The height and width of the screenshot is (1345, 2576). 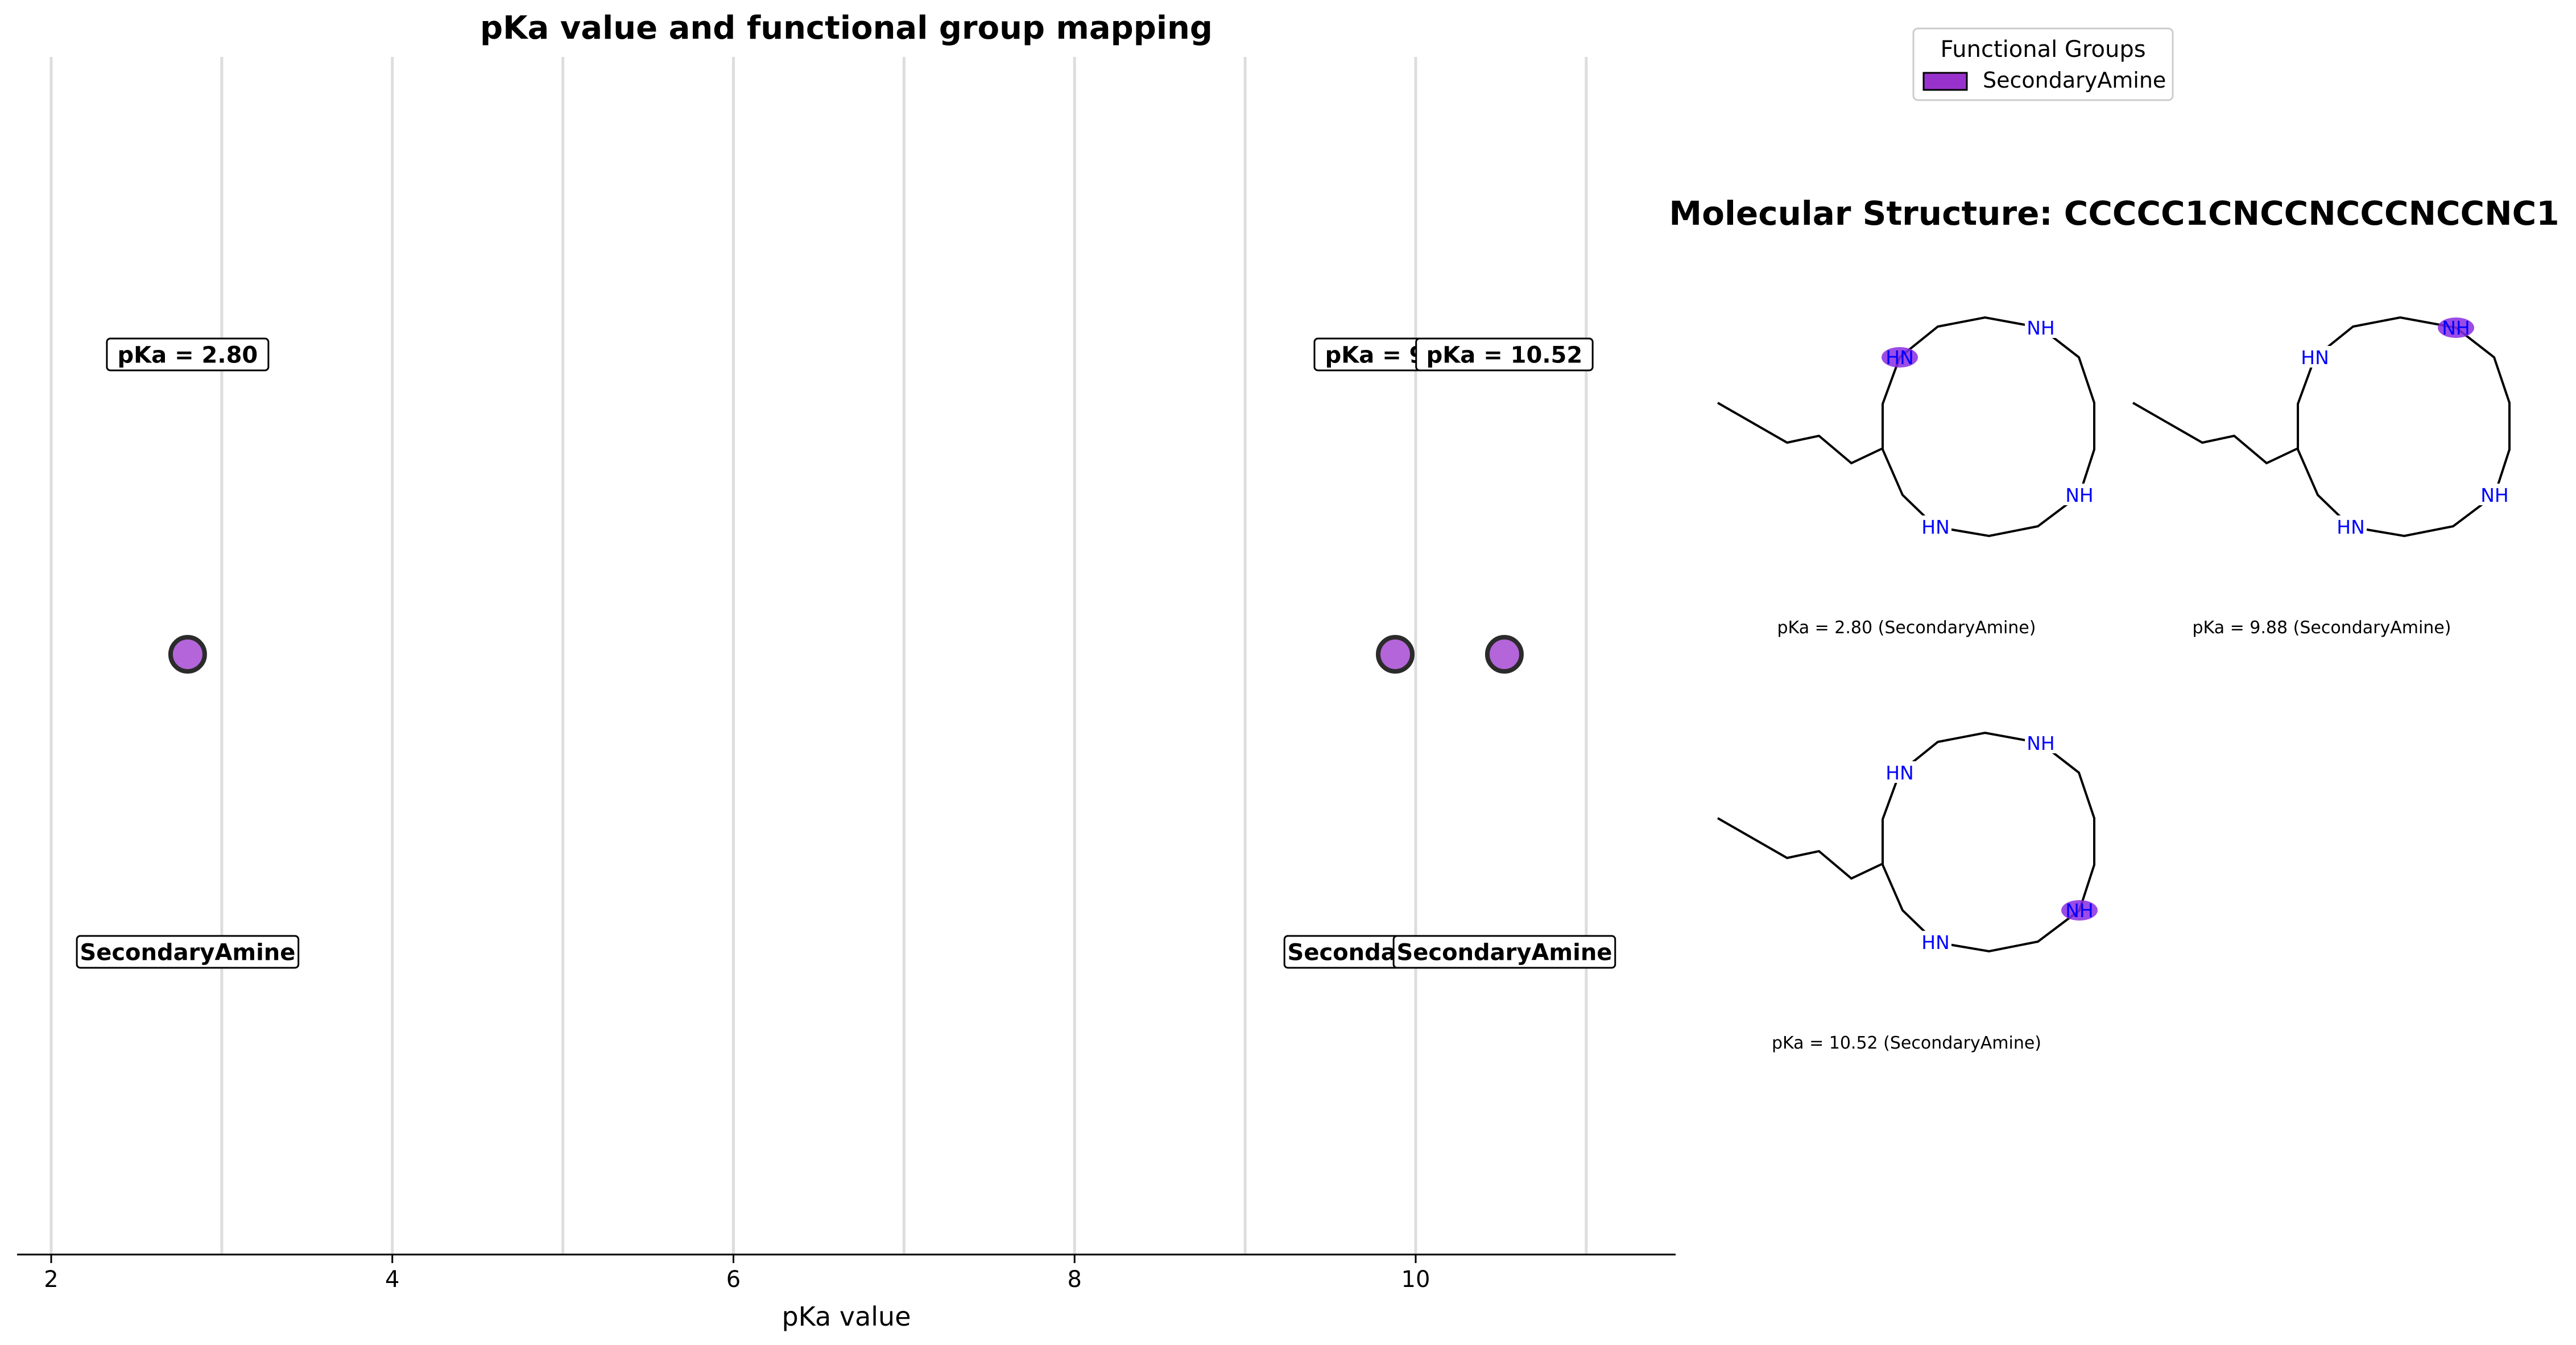 I want to click on pka-annotation: pKa = 2.80, so click(x=188, y=355).